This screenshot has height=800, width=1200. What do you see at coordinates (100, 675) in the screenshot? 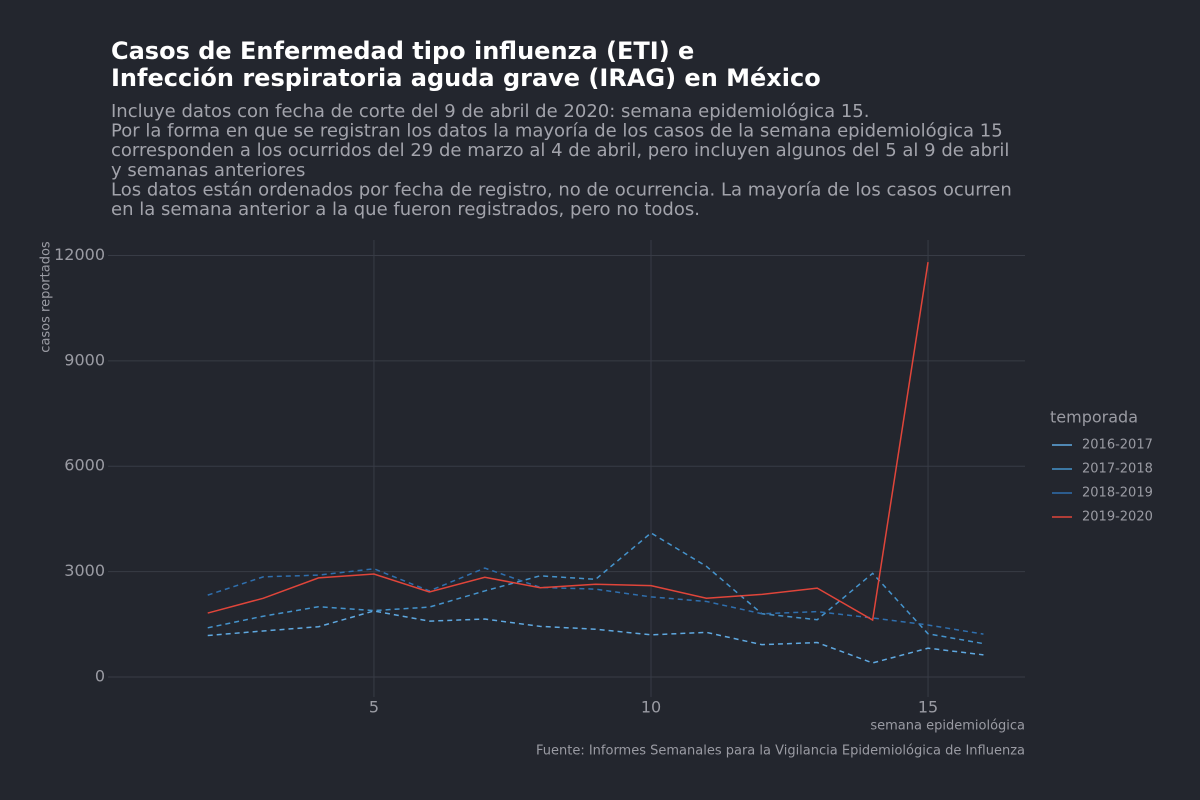
I see `y-tick-label: 0` at bounding box center [100, 675].